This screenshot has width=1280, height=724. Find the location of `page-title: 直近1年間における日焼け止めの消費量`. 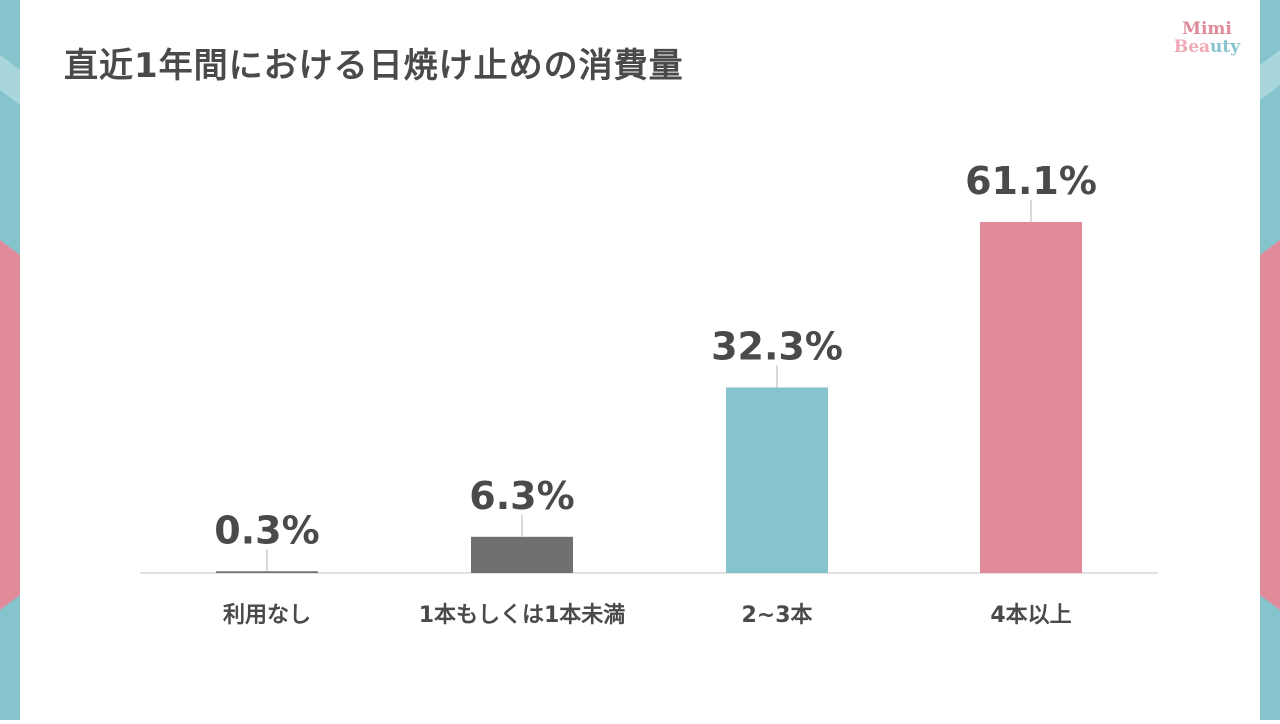

page-title: 直近1年間における日焼け止めの消費量 is located at coordinates (374, 66).